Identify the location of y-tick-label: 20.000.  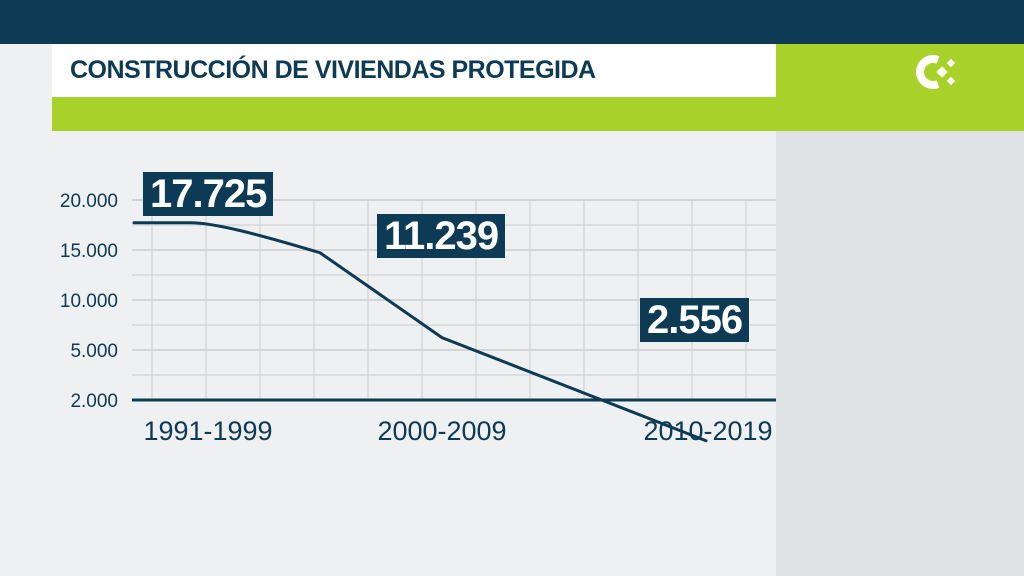
(89, 201).